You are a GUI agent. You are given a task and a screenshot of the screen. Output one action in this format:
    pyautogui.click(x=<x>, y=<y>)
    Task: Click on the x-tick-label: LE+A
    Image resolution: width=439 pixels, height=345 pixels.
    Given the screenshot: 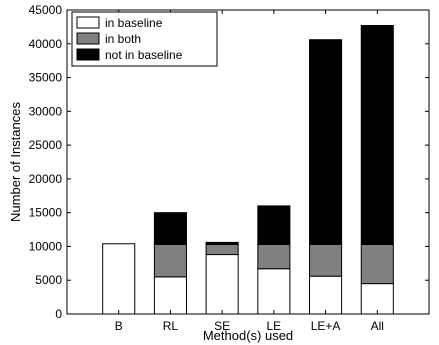 What is the action you would take?
    pyautogui.click(x=326, y=326)
    